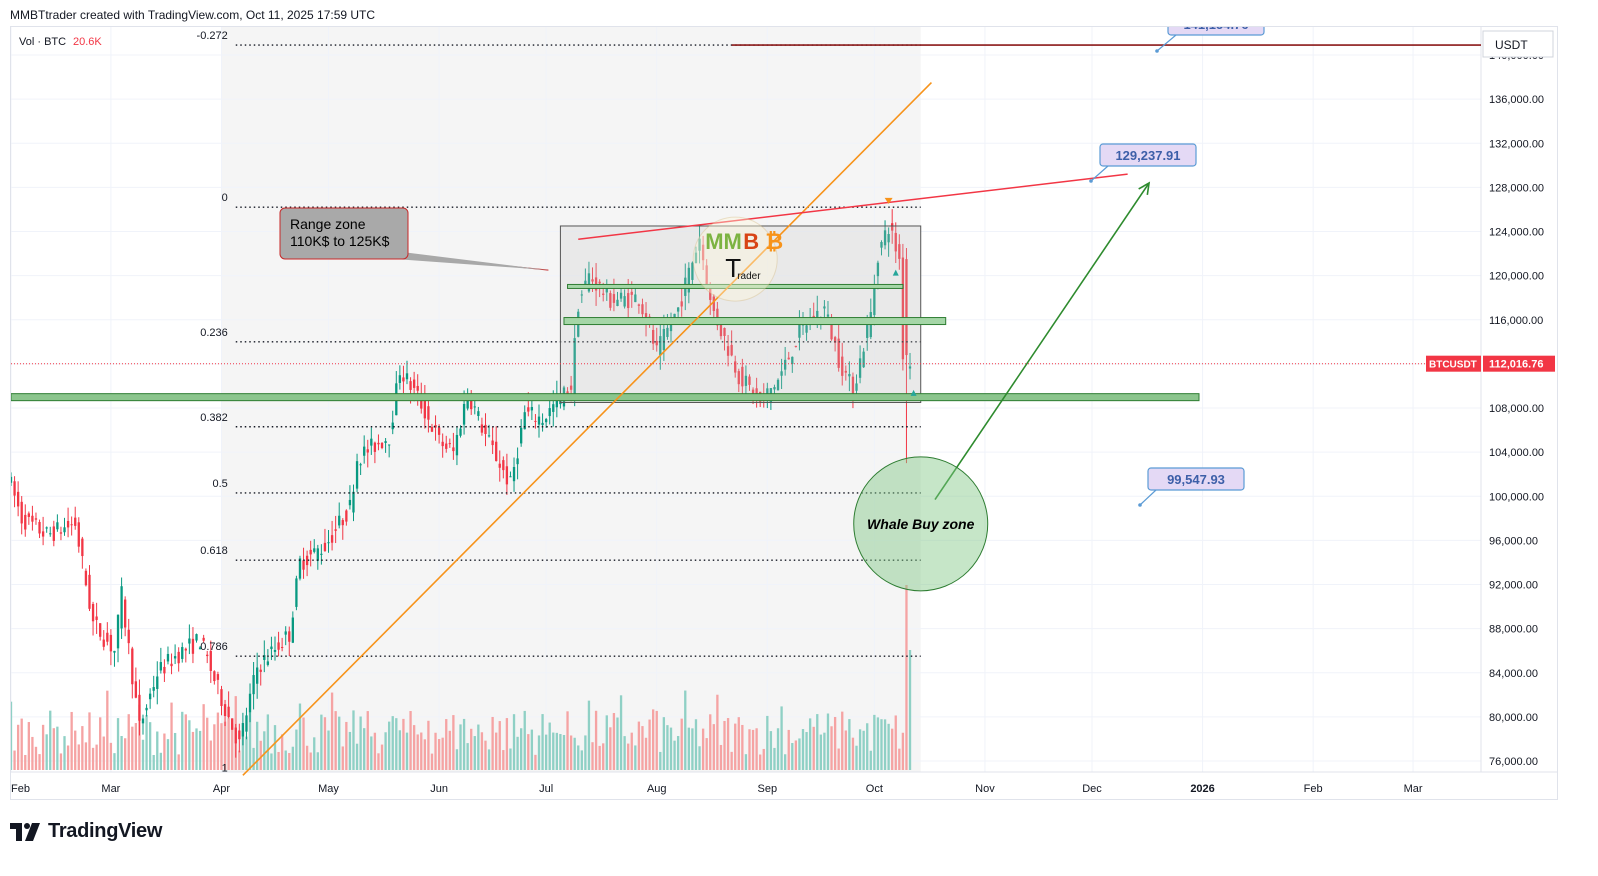 Image resolution: width=1598 pixels, height=876 pixels. What do you see at coordinates (755, 321) in the screenshot?
I see `resistance-zone-middle` at bounding box center [755, 321].